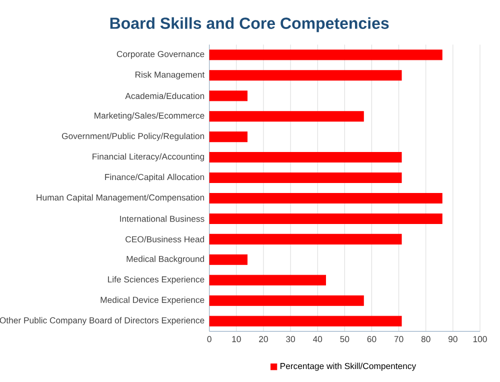 The width and height of the screenshot is (500, 382). What do you see at coordinates (453, 339) in the screenshot?
I see `x-tick-label: 90` at bounding box center [453, 339].